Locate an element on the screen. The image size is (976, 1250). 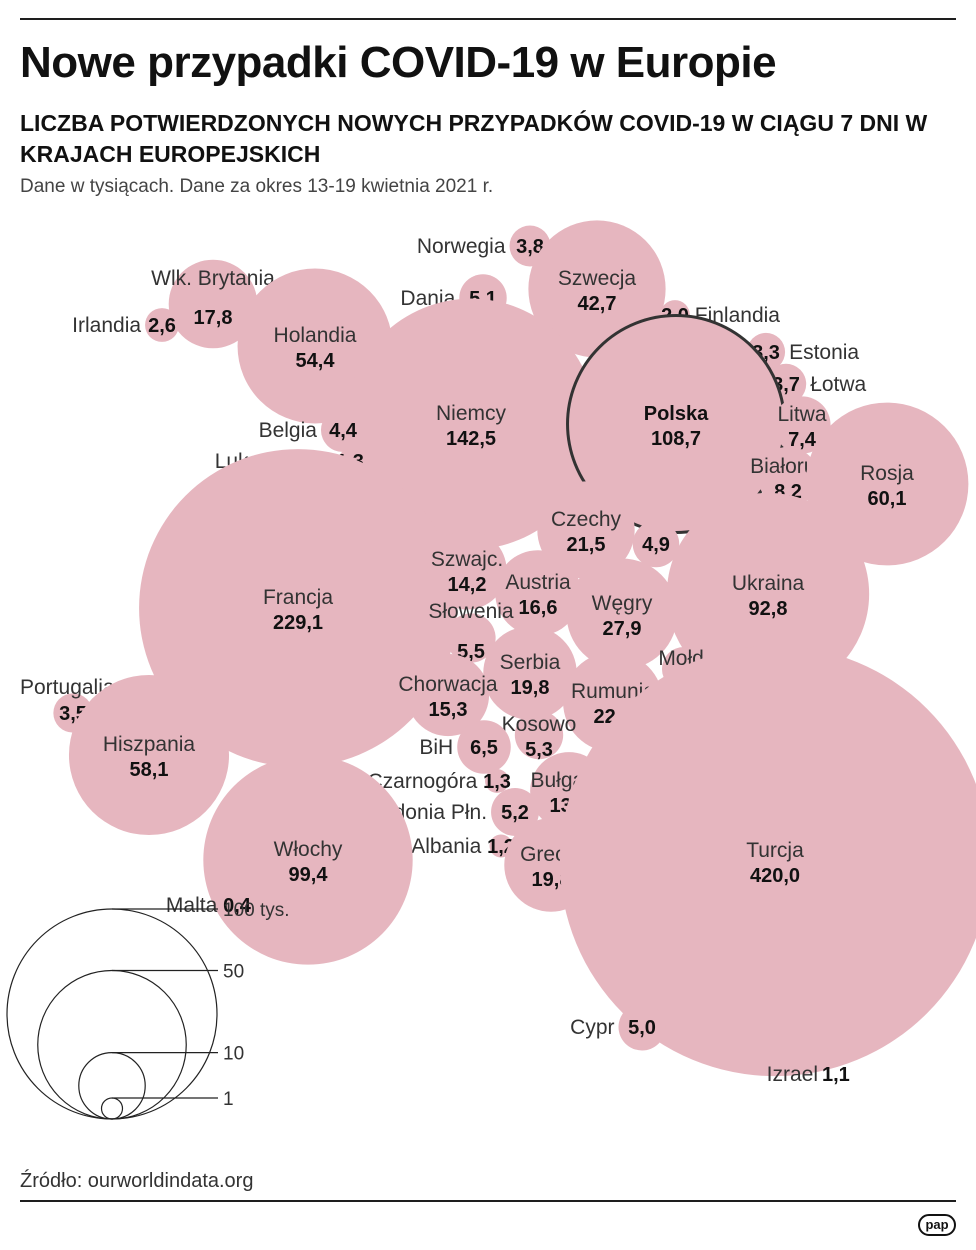
bubble-chorwacja: Chorwacja 15,3 is located at coordinates (448, 695).